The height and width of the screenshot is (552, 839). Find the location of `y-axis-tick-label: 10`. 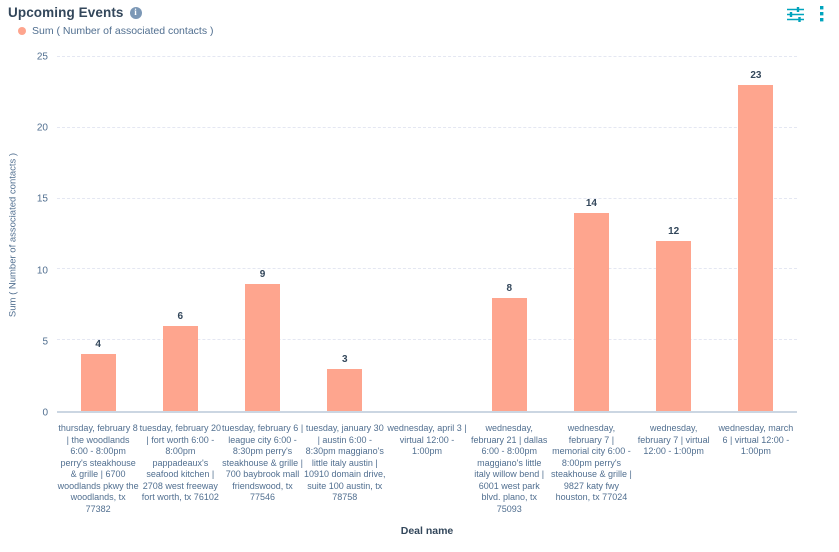

y-axis-tick-label: 10 is located at coordinates (42, 271).